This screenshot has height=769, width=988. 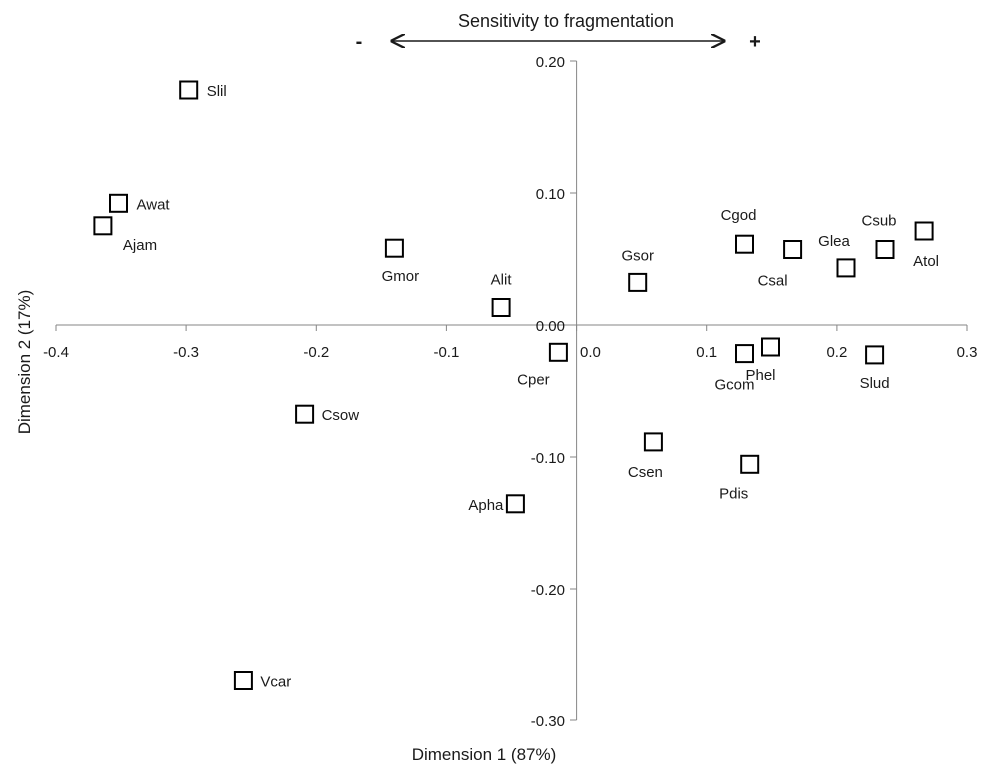 What do you see at coordinates (510, 342) in the screenshot?
I see `x-axis: -0.4 -0.3 -0.2 -0.1 0.0 0.1 0.2 0.3` at bounding box center [510, 342].